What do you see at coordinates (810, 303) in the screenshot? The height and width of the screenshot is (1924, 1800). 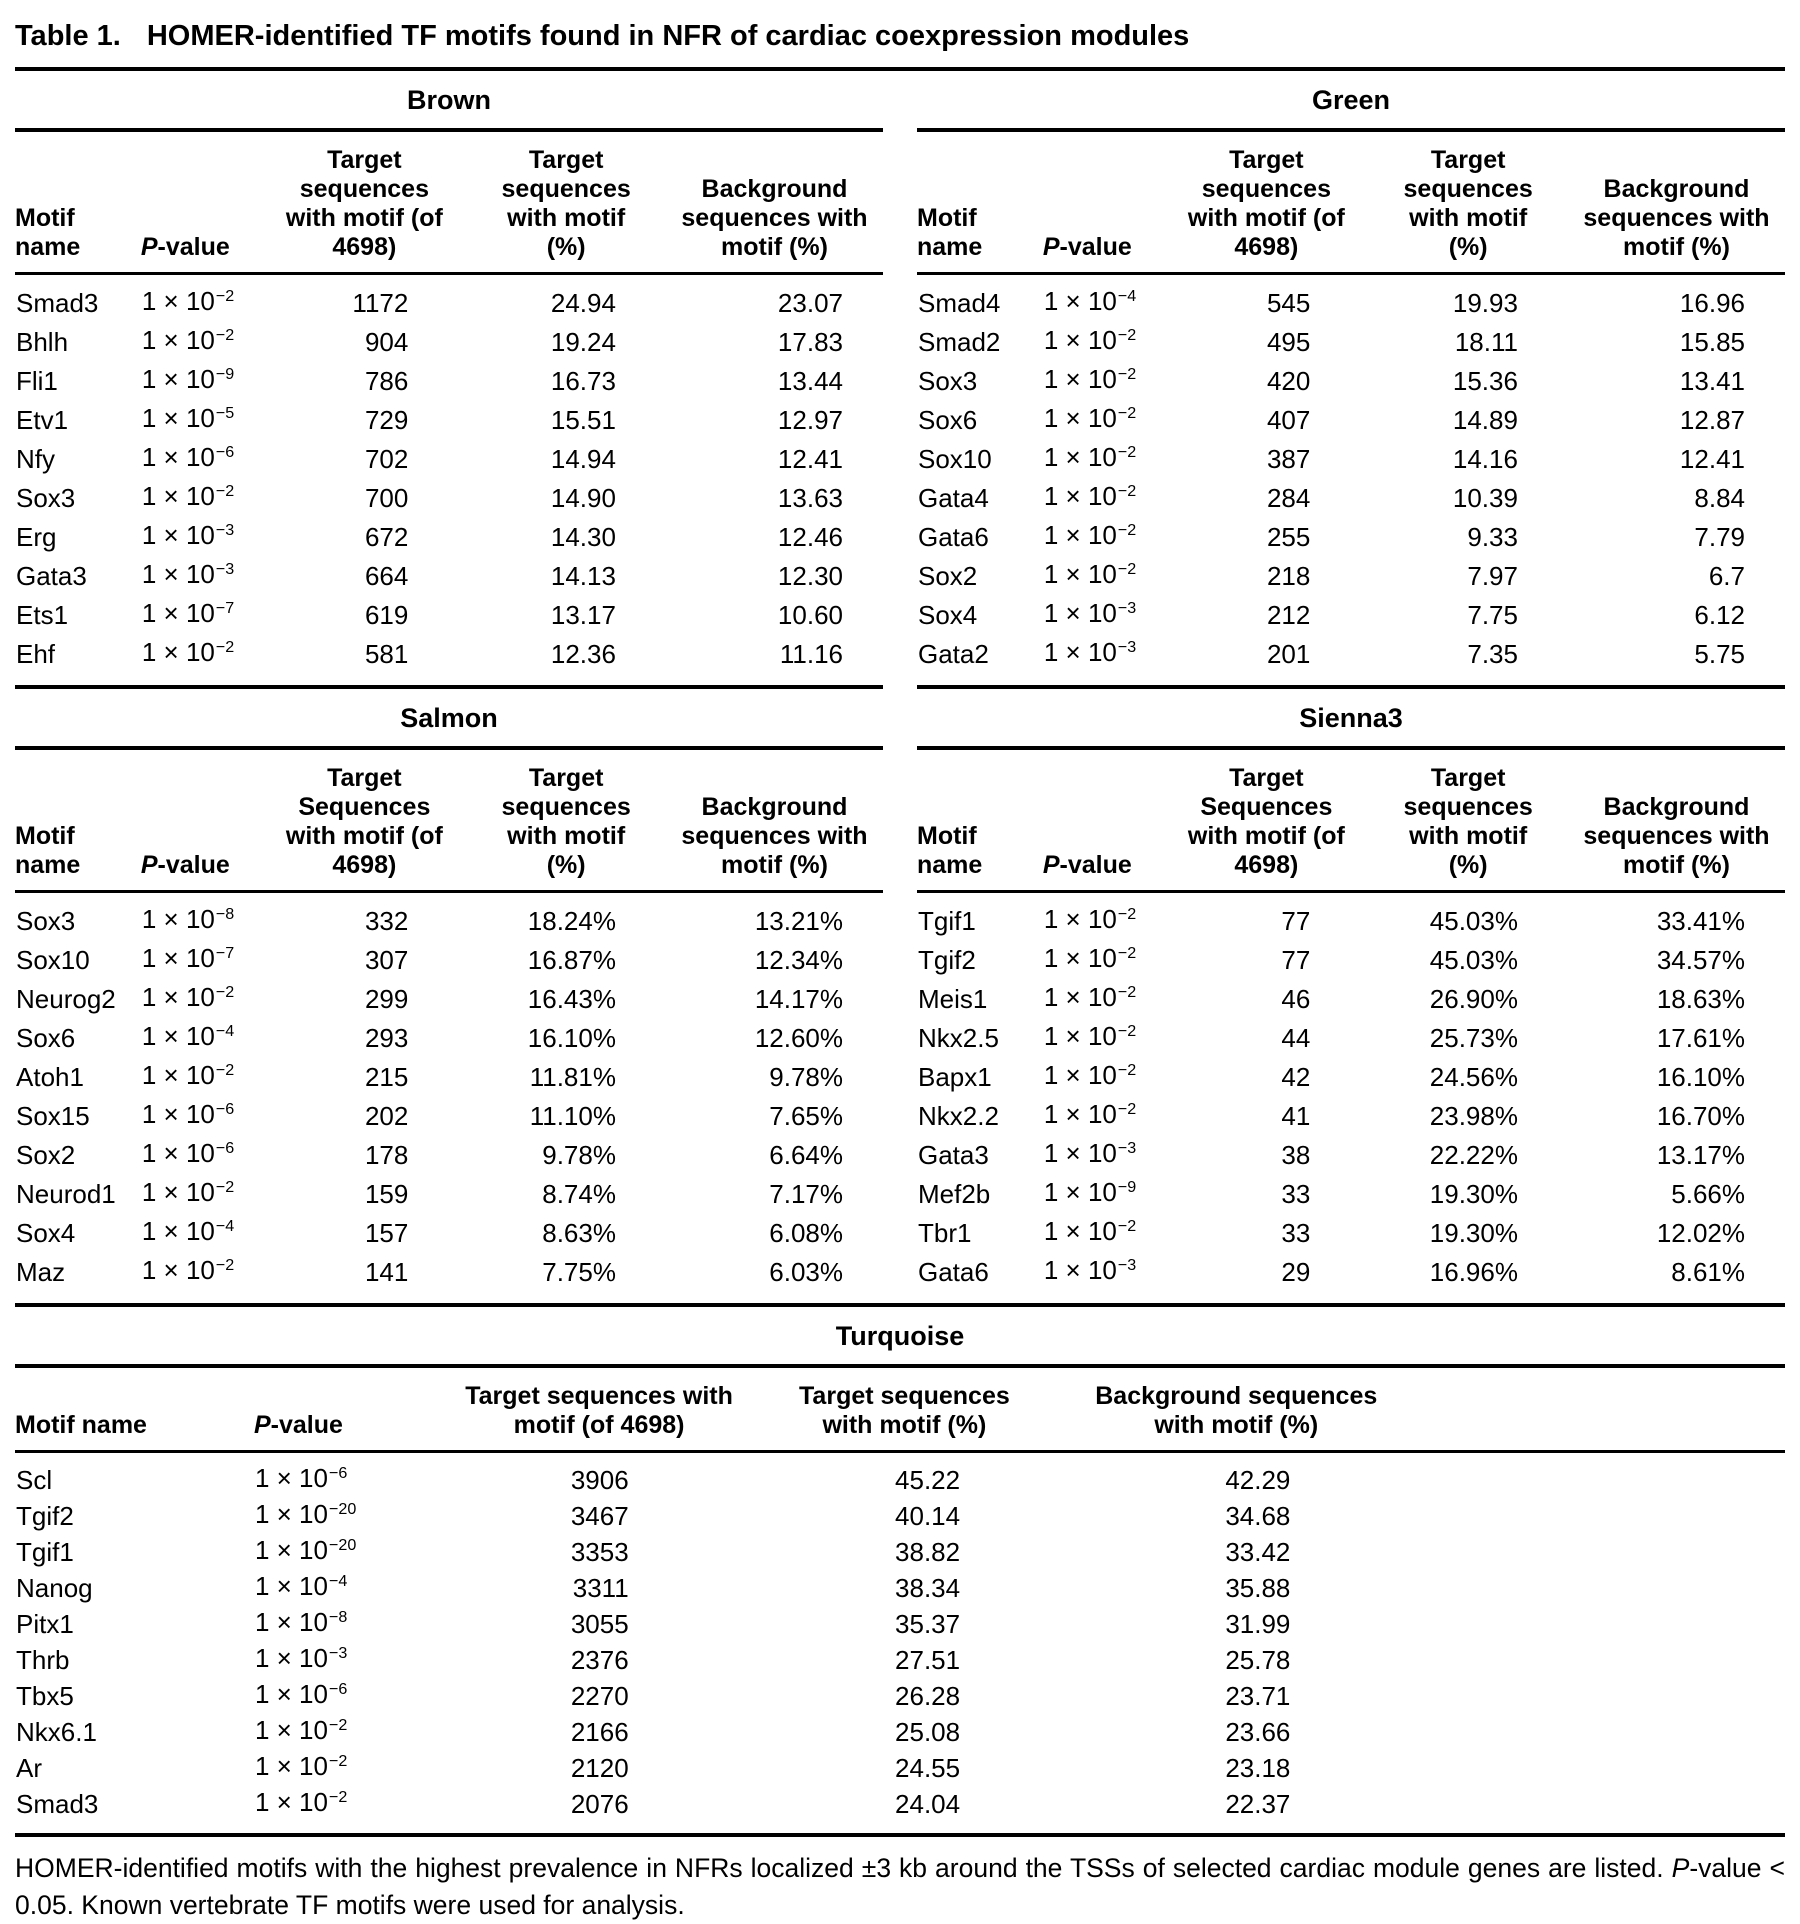 I see `background-pct-cell: 23.07` at bounding box center [810, 303].